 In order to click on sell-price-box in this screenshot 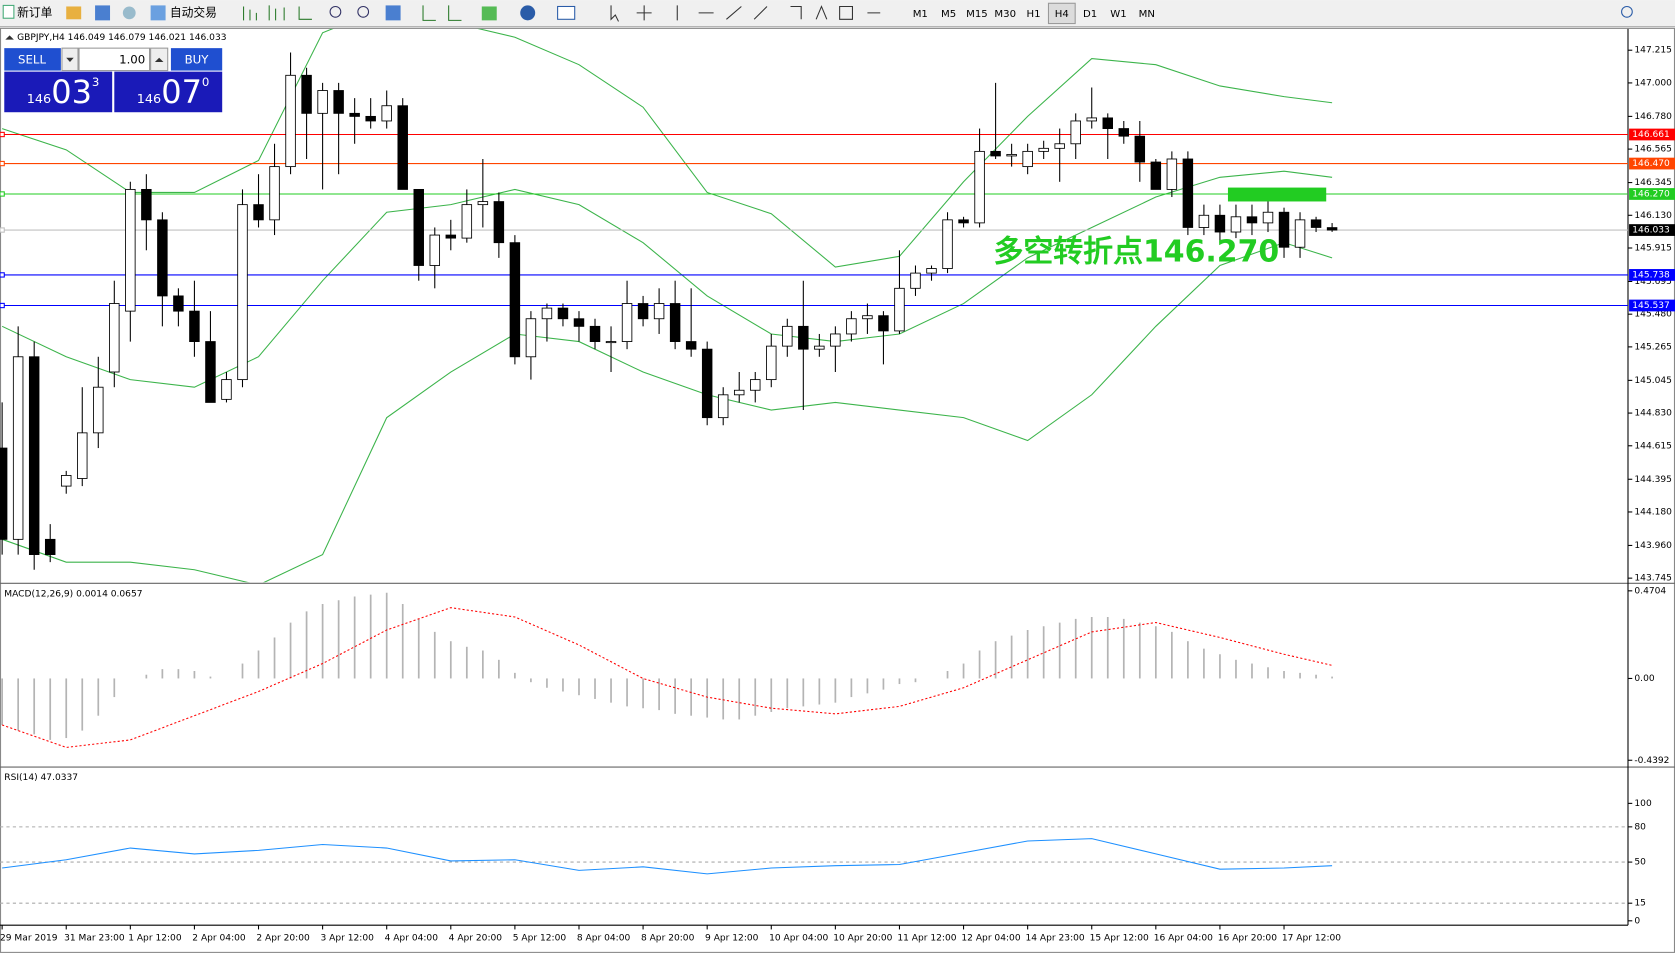, I will do `click(58, 92)`.